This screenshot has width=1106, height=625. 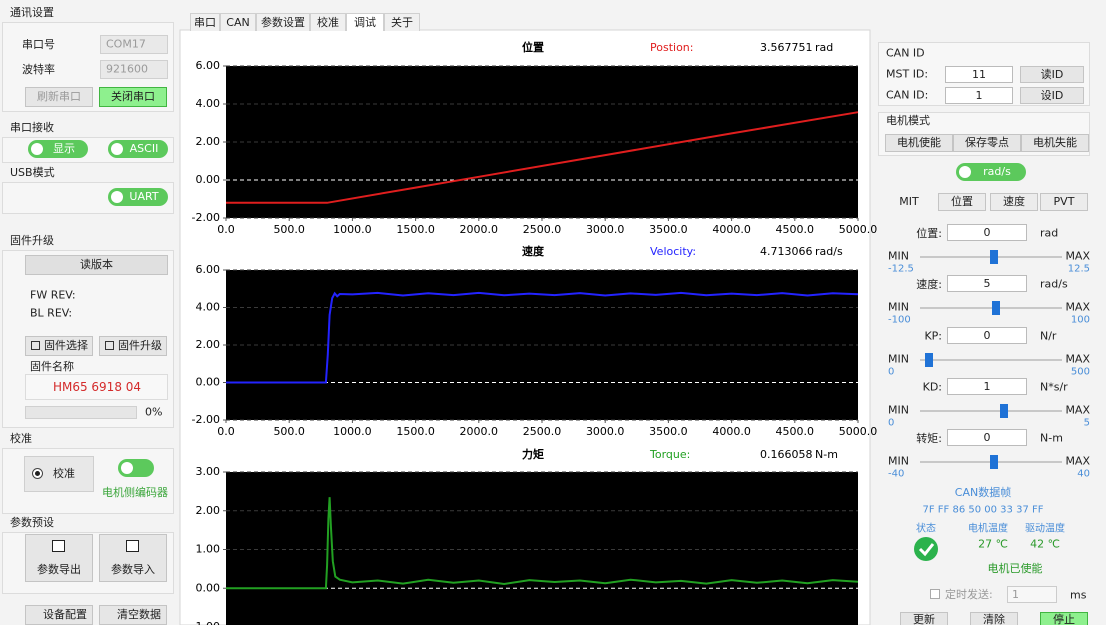 What do you see at coordinates (1045, 544) in the screenshot?
I see `label: 42 ℃` at bounding box center [1045, 544].